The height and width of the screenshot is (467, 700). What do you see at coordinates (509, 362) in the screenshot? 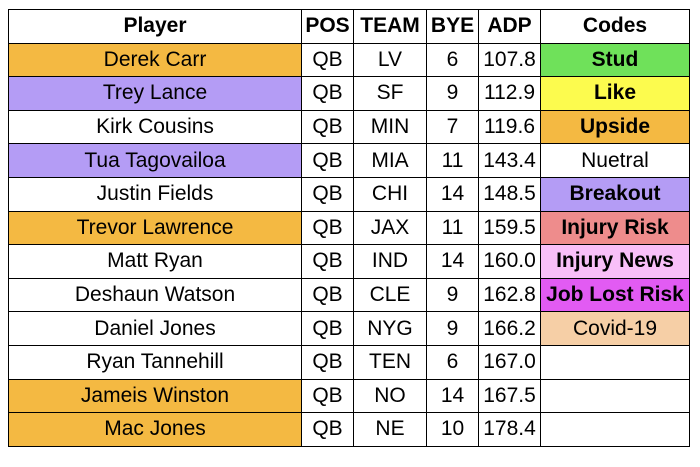
I see `adp-cell: 167.0` at bounding box center [509, 362].